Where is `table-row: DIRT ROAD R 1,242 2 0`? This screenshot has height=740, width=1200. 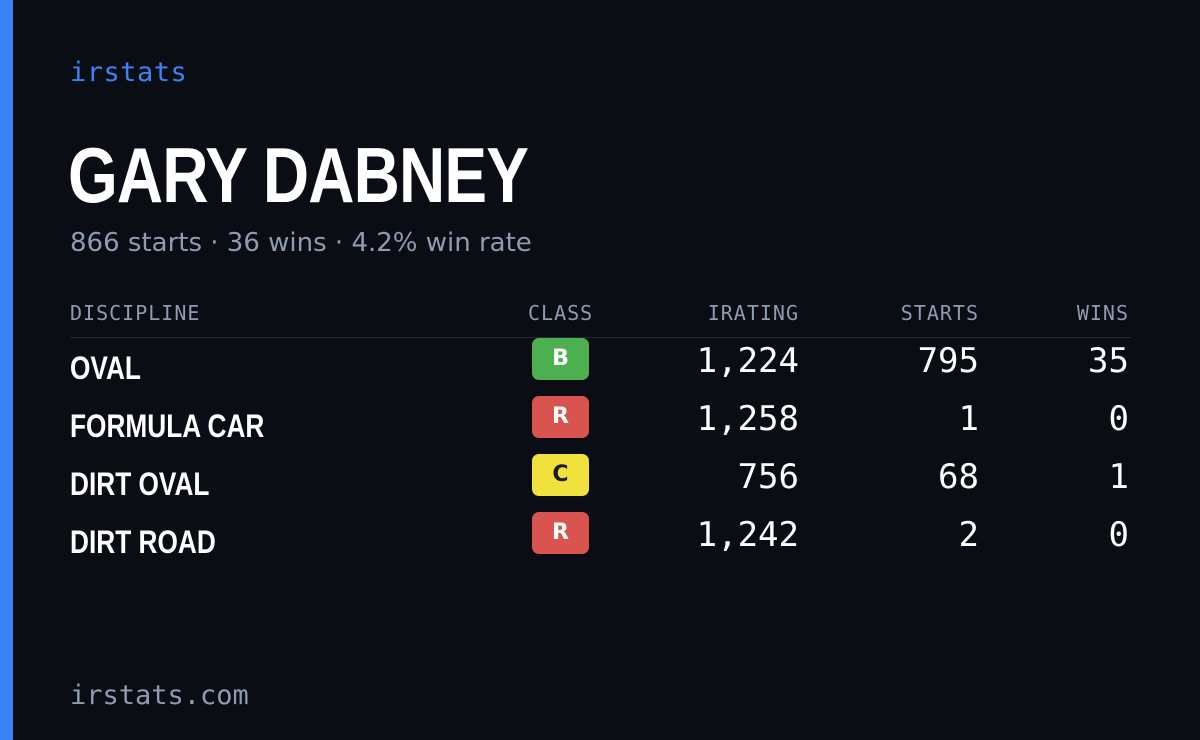
table-row: DIRT ROAD R 1,242 2 0 is located at coordinates (600, 541).